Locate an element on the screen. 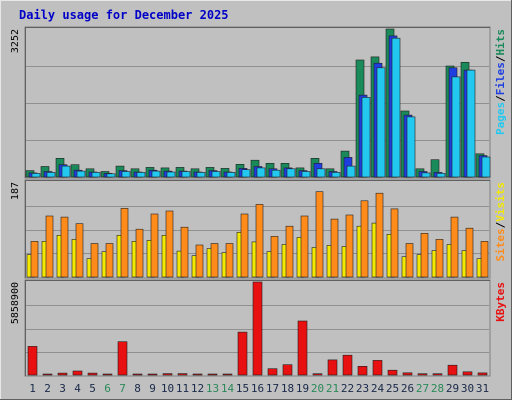 The width and height of the screenshot is (512, 400). x-tick-label-day-13: 13 is located at coordinates (212, 388).